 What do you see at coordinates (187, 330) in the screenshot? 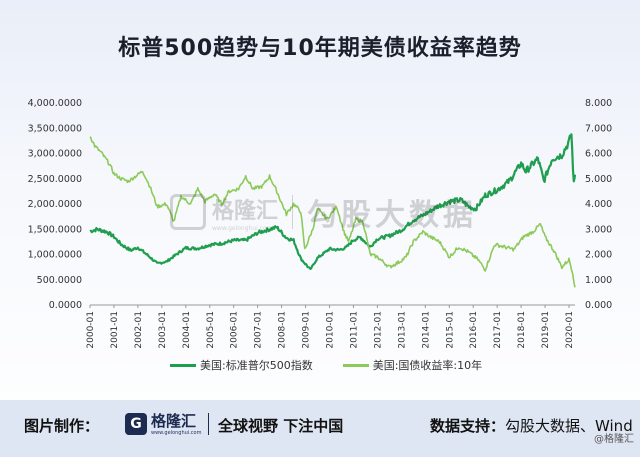
I see `x-axis-tick-label: 2004-01` at bounding box center [187, 330].